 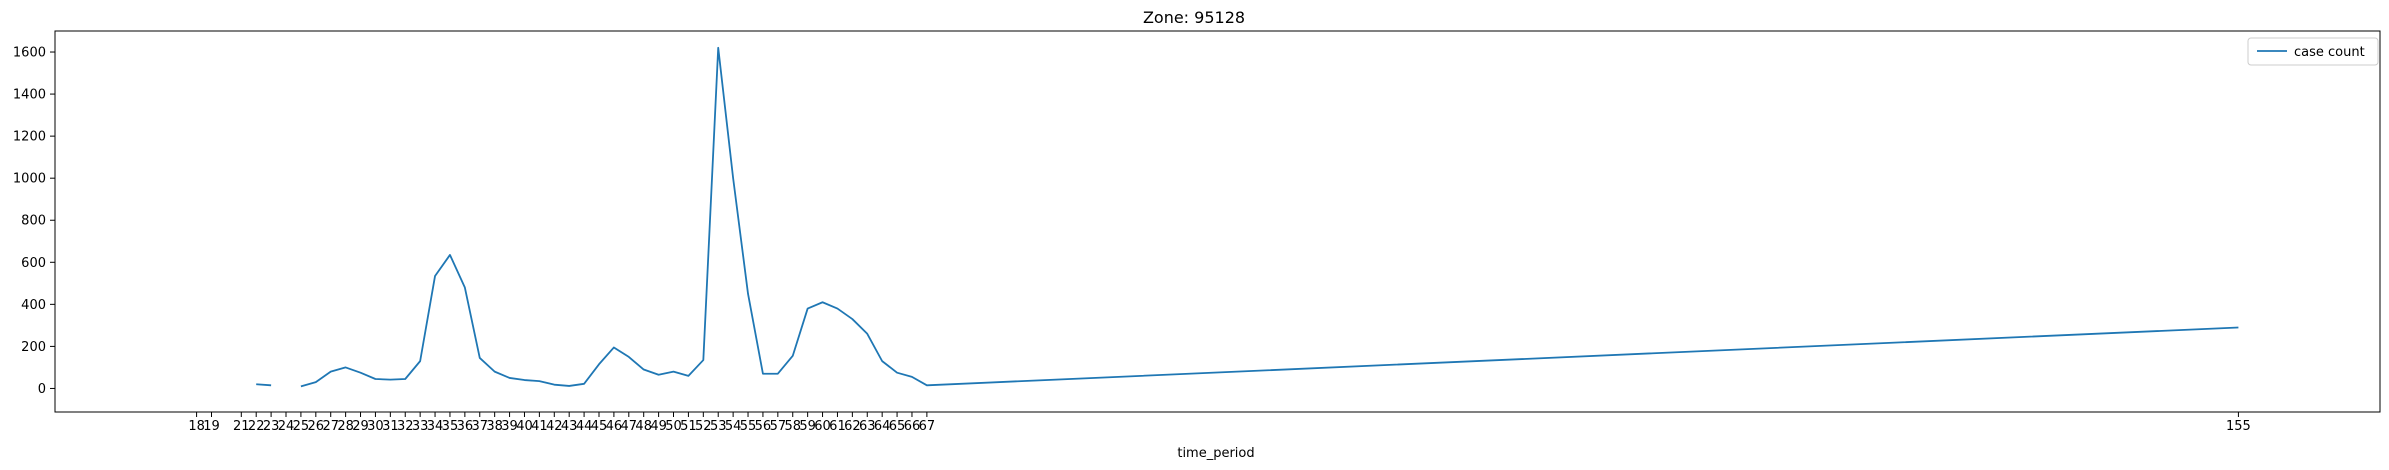 I want to click on x-tick-label: 63, so click(x=867, y=426).